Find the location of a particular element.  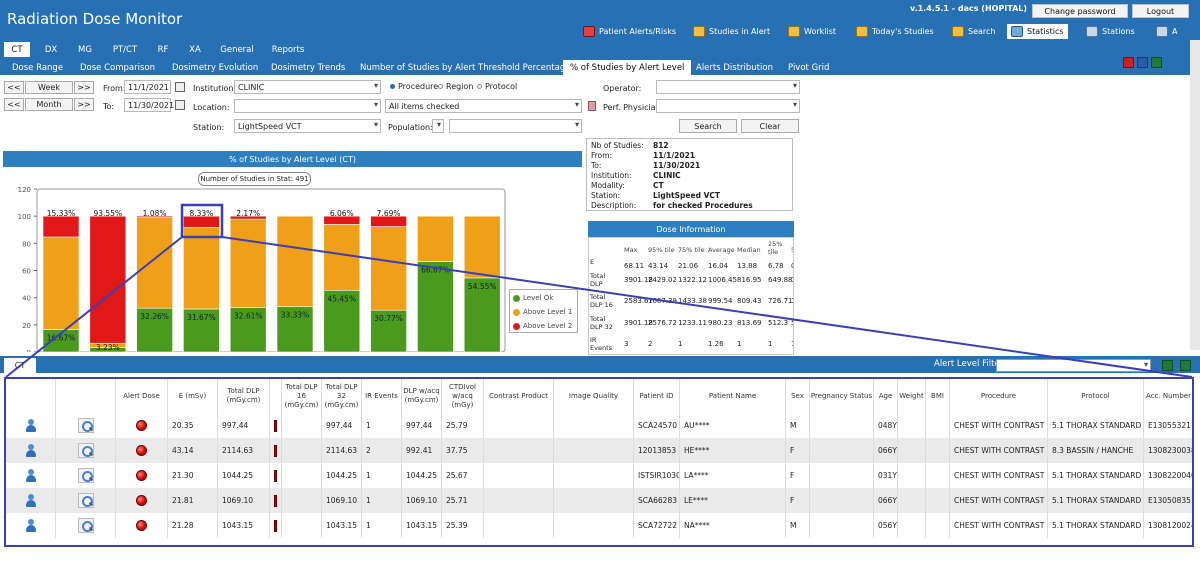

clear-button: Clear is located at coordinates (770, 126).